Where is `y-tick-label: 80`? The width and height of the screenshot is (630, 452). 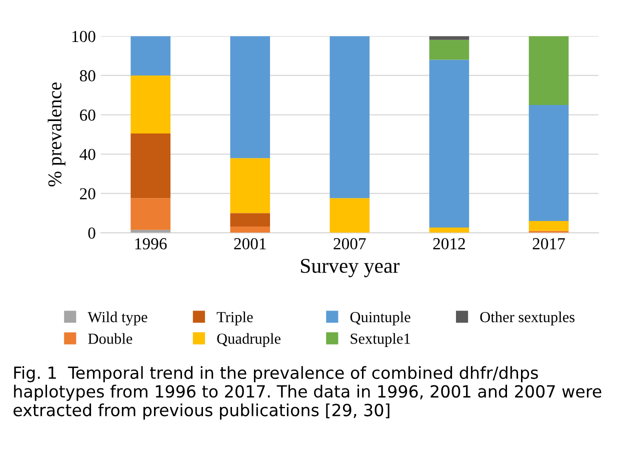
y-tick-label: 80 is located at coordinates (88, 76).